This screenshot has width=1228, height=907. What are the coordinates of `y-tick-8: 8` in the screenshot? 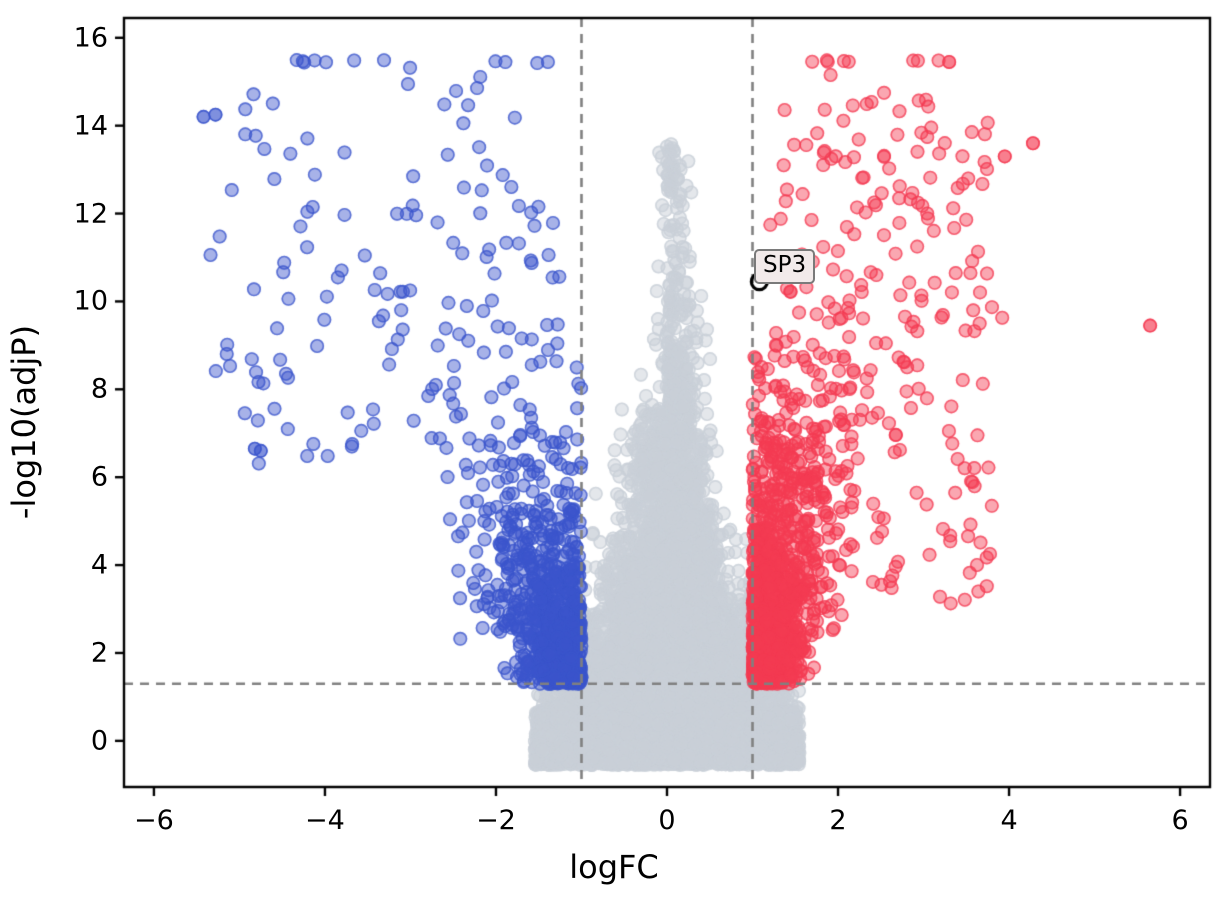 It's located at (99, 389).